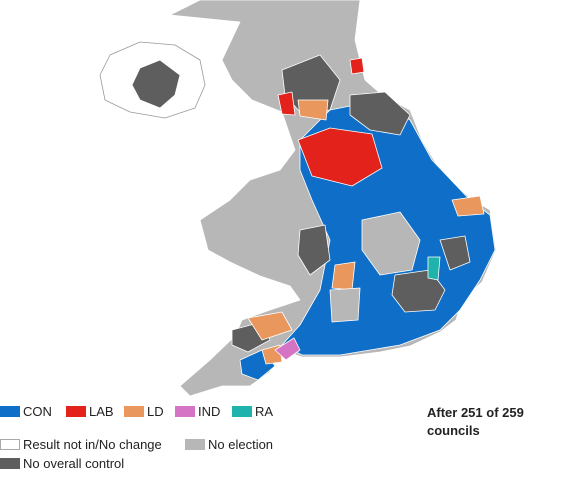 This screenshot has height=481, width=562. I want to click on legend-label: No overall control, so click(74, 463).